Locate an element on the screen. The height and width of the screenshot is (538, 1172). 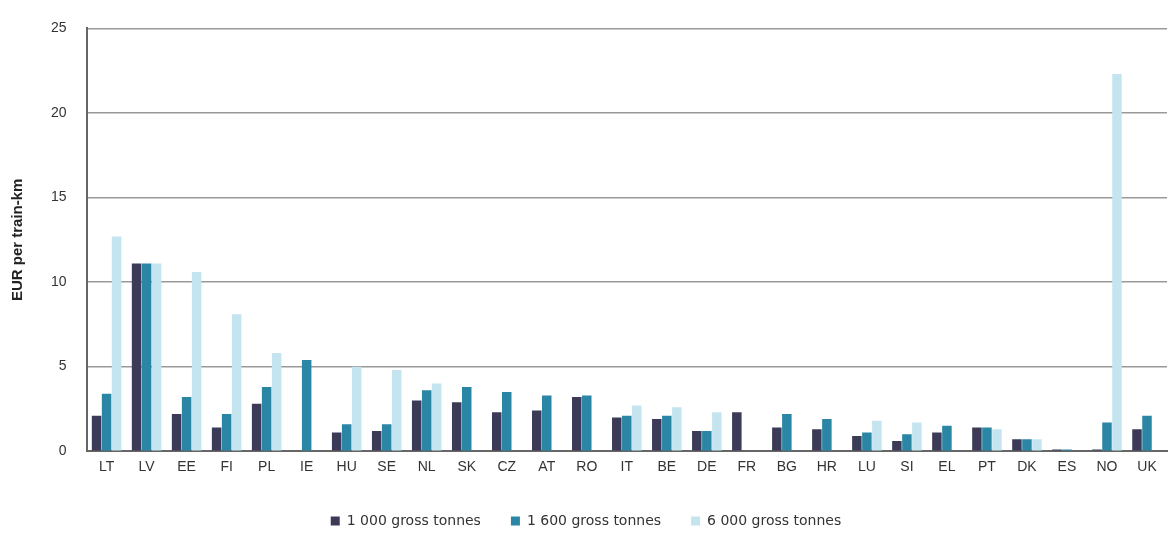
x-tick-label: CZ is located at coordinates (507, 466).